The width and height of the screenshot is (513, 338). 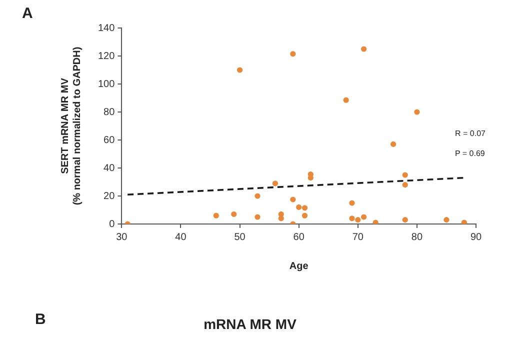 I want to click on y-tick-label: 20, so click(x=110, y=196).